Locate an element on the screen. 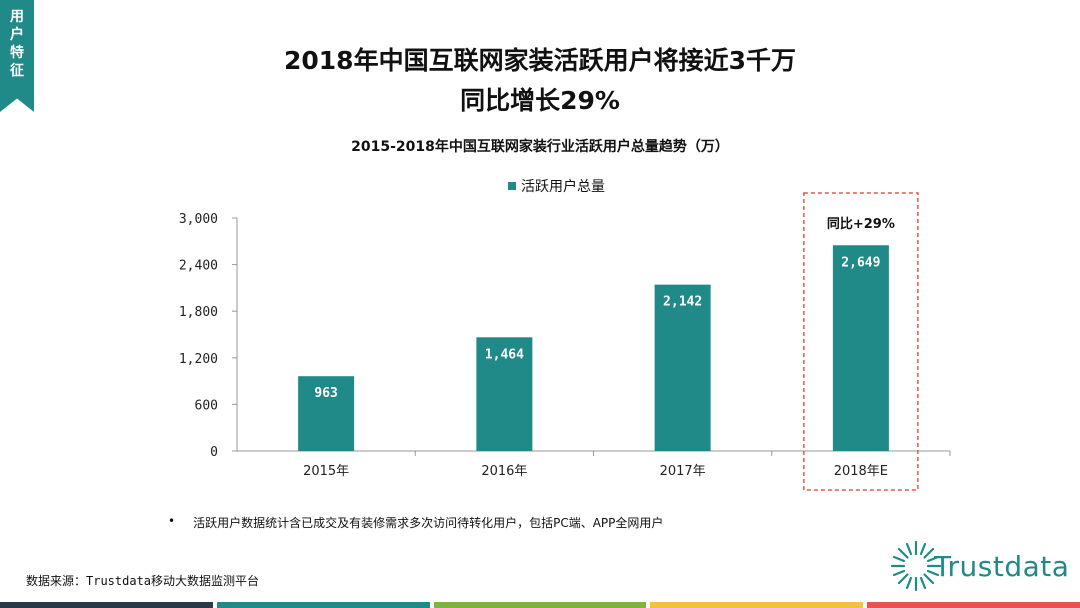 The image size is (1080, 608). logo-text: Trustdata is located at coordinates (1002, 566).